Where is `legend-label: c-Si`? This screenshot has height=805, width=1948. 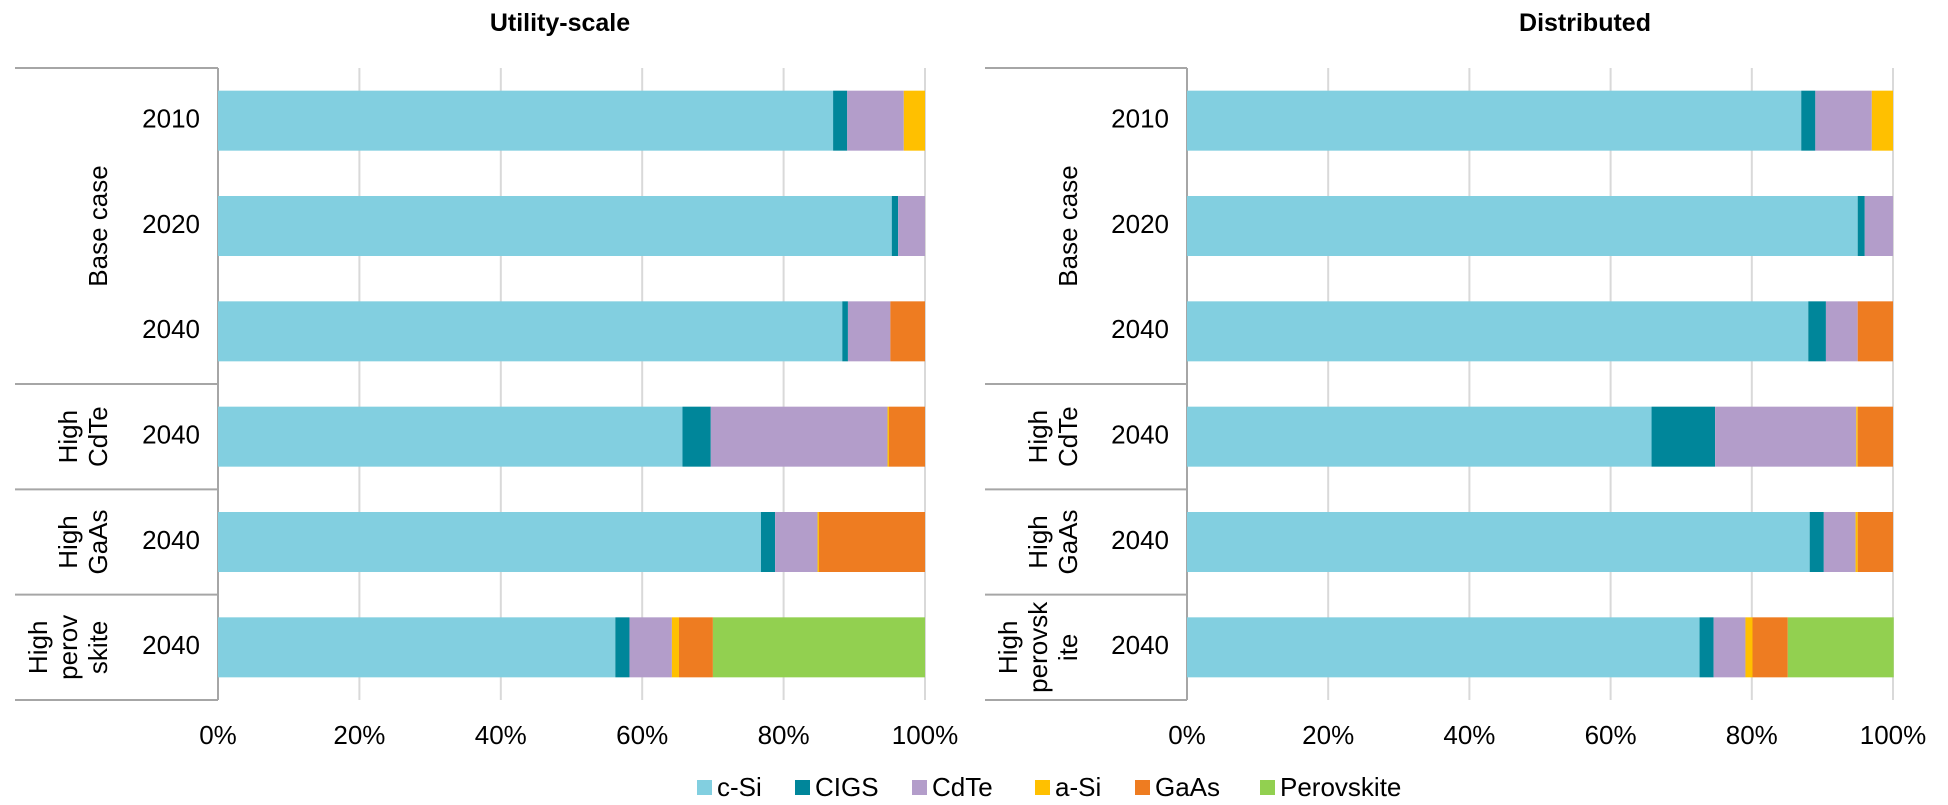
legend-label: c-Si is located at coordinates (739, 786).